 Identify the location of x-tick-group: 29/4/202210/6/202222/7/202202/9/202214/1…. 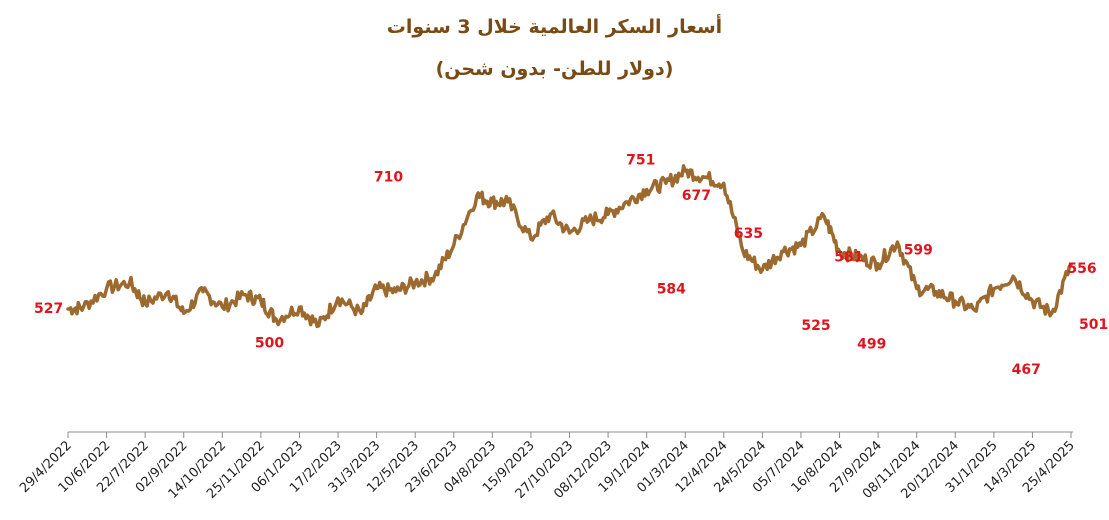
(547, 467).